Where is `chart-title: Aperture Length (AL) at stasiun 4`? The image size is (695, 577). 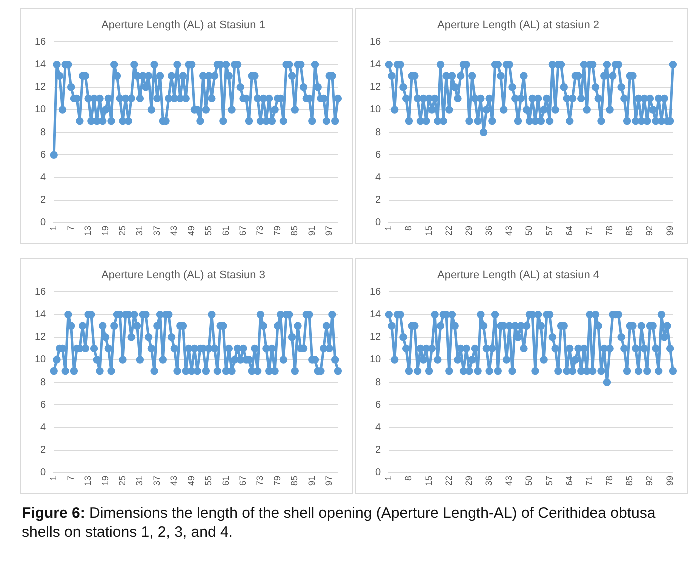 chart-title: Aperture Length (AL) at stasiun 4 is located at coordinates (518, 276).